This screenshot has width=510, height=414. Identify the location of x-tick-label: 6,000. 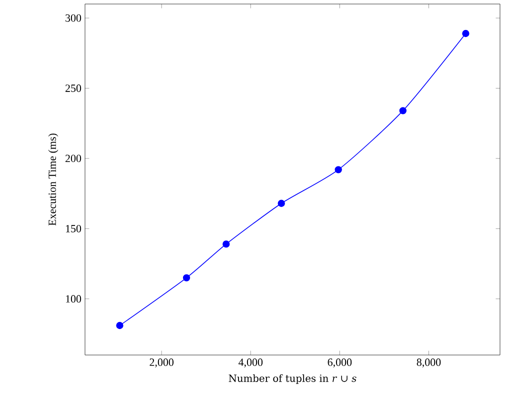
(340, 363).